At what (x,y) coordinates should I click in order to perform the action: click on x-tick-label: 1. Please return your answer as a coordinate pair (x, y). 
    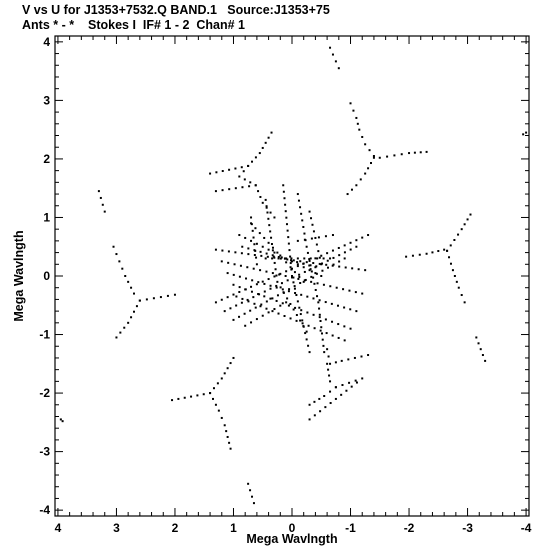
    Looking at the image, I should click on (233, 528).